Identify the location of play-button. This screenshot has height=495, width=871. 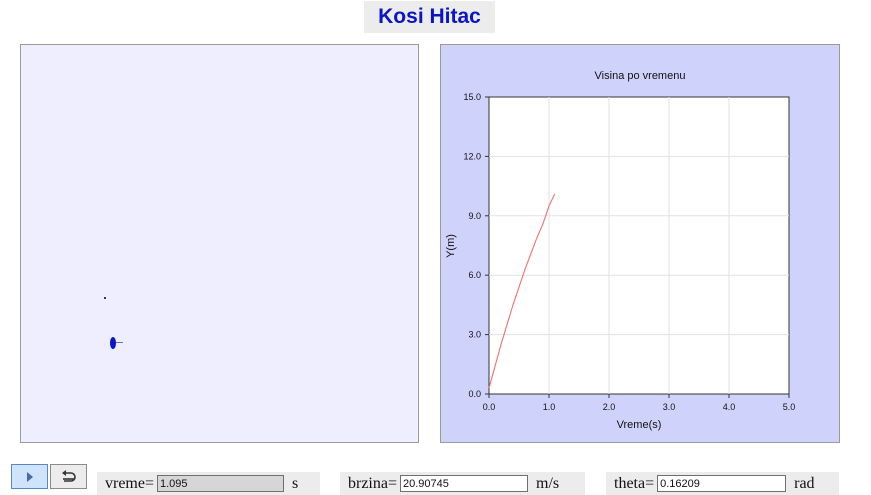
(29, 476).